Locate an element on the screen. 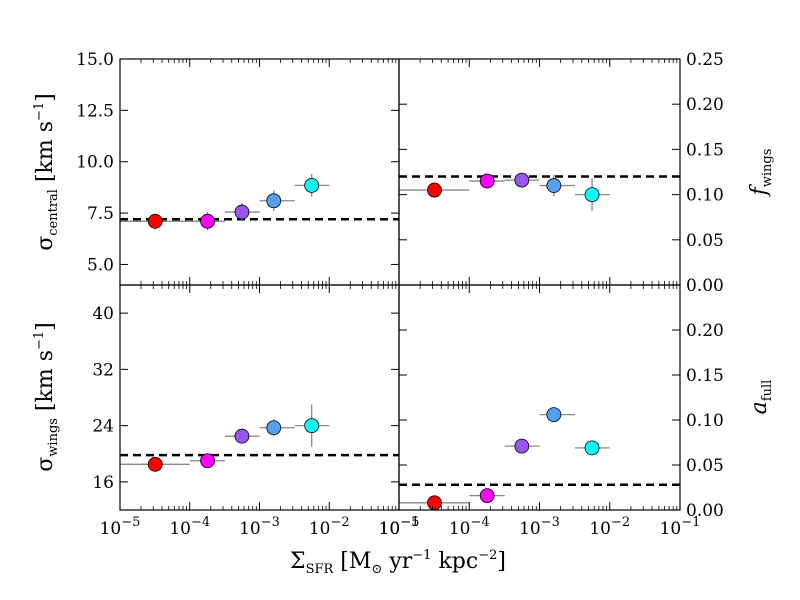 The image size is (800, 600). xtick-label-right: 10⁻² is located at coordinates (609, 527).